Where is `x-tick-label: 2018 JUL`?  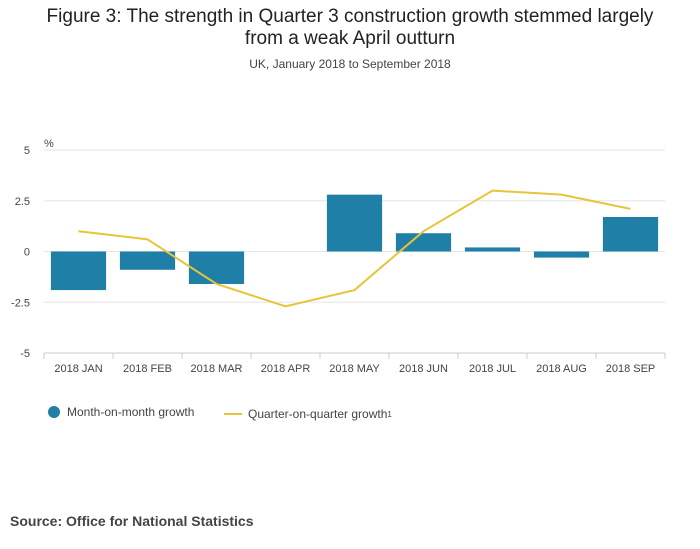 x-tick-label: 2018 JUL is located at coordinates (492, 369).